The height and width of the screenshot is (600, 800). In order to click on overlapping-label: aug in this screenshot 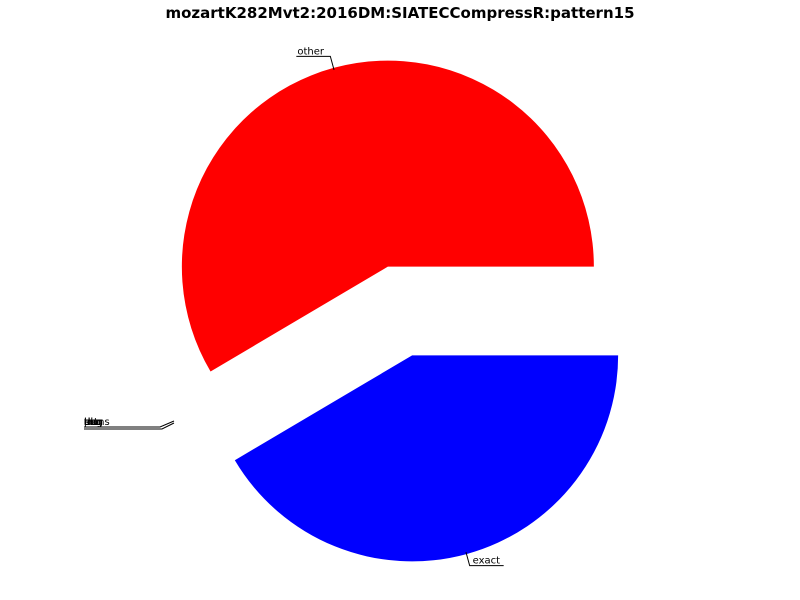, I will do `click(93, 422)`.